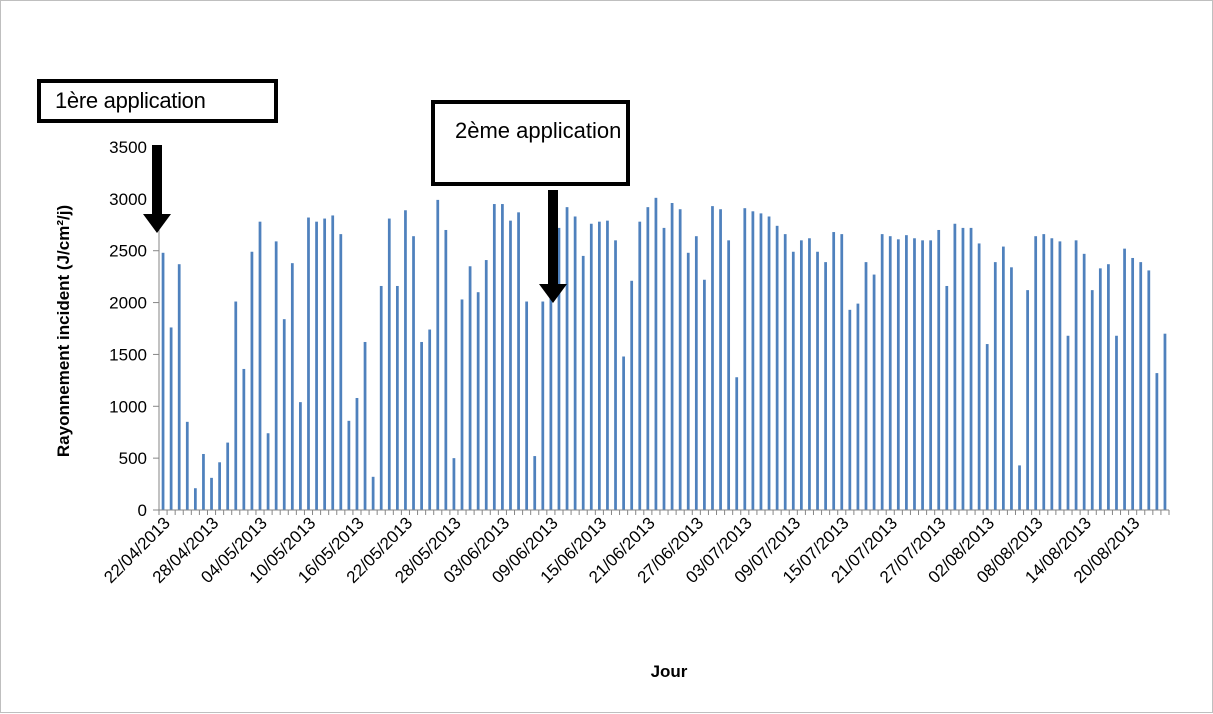 This screenshot has height=714, width=1213. I want to click on annotation-first-application: 1ère application, so click(157, 101).